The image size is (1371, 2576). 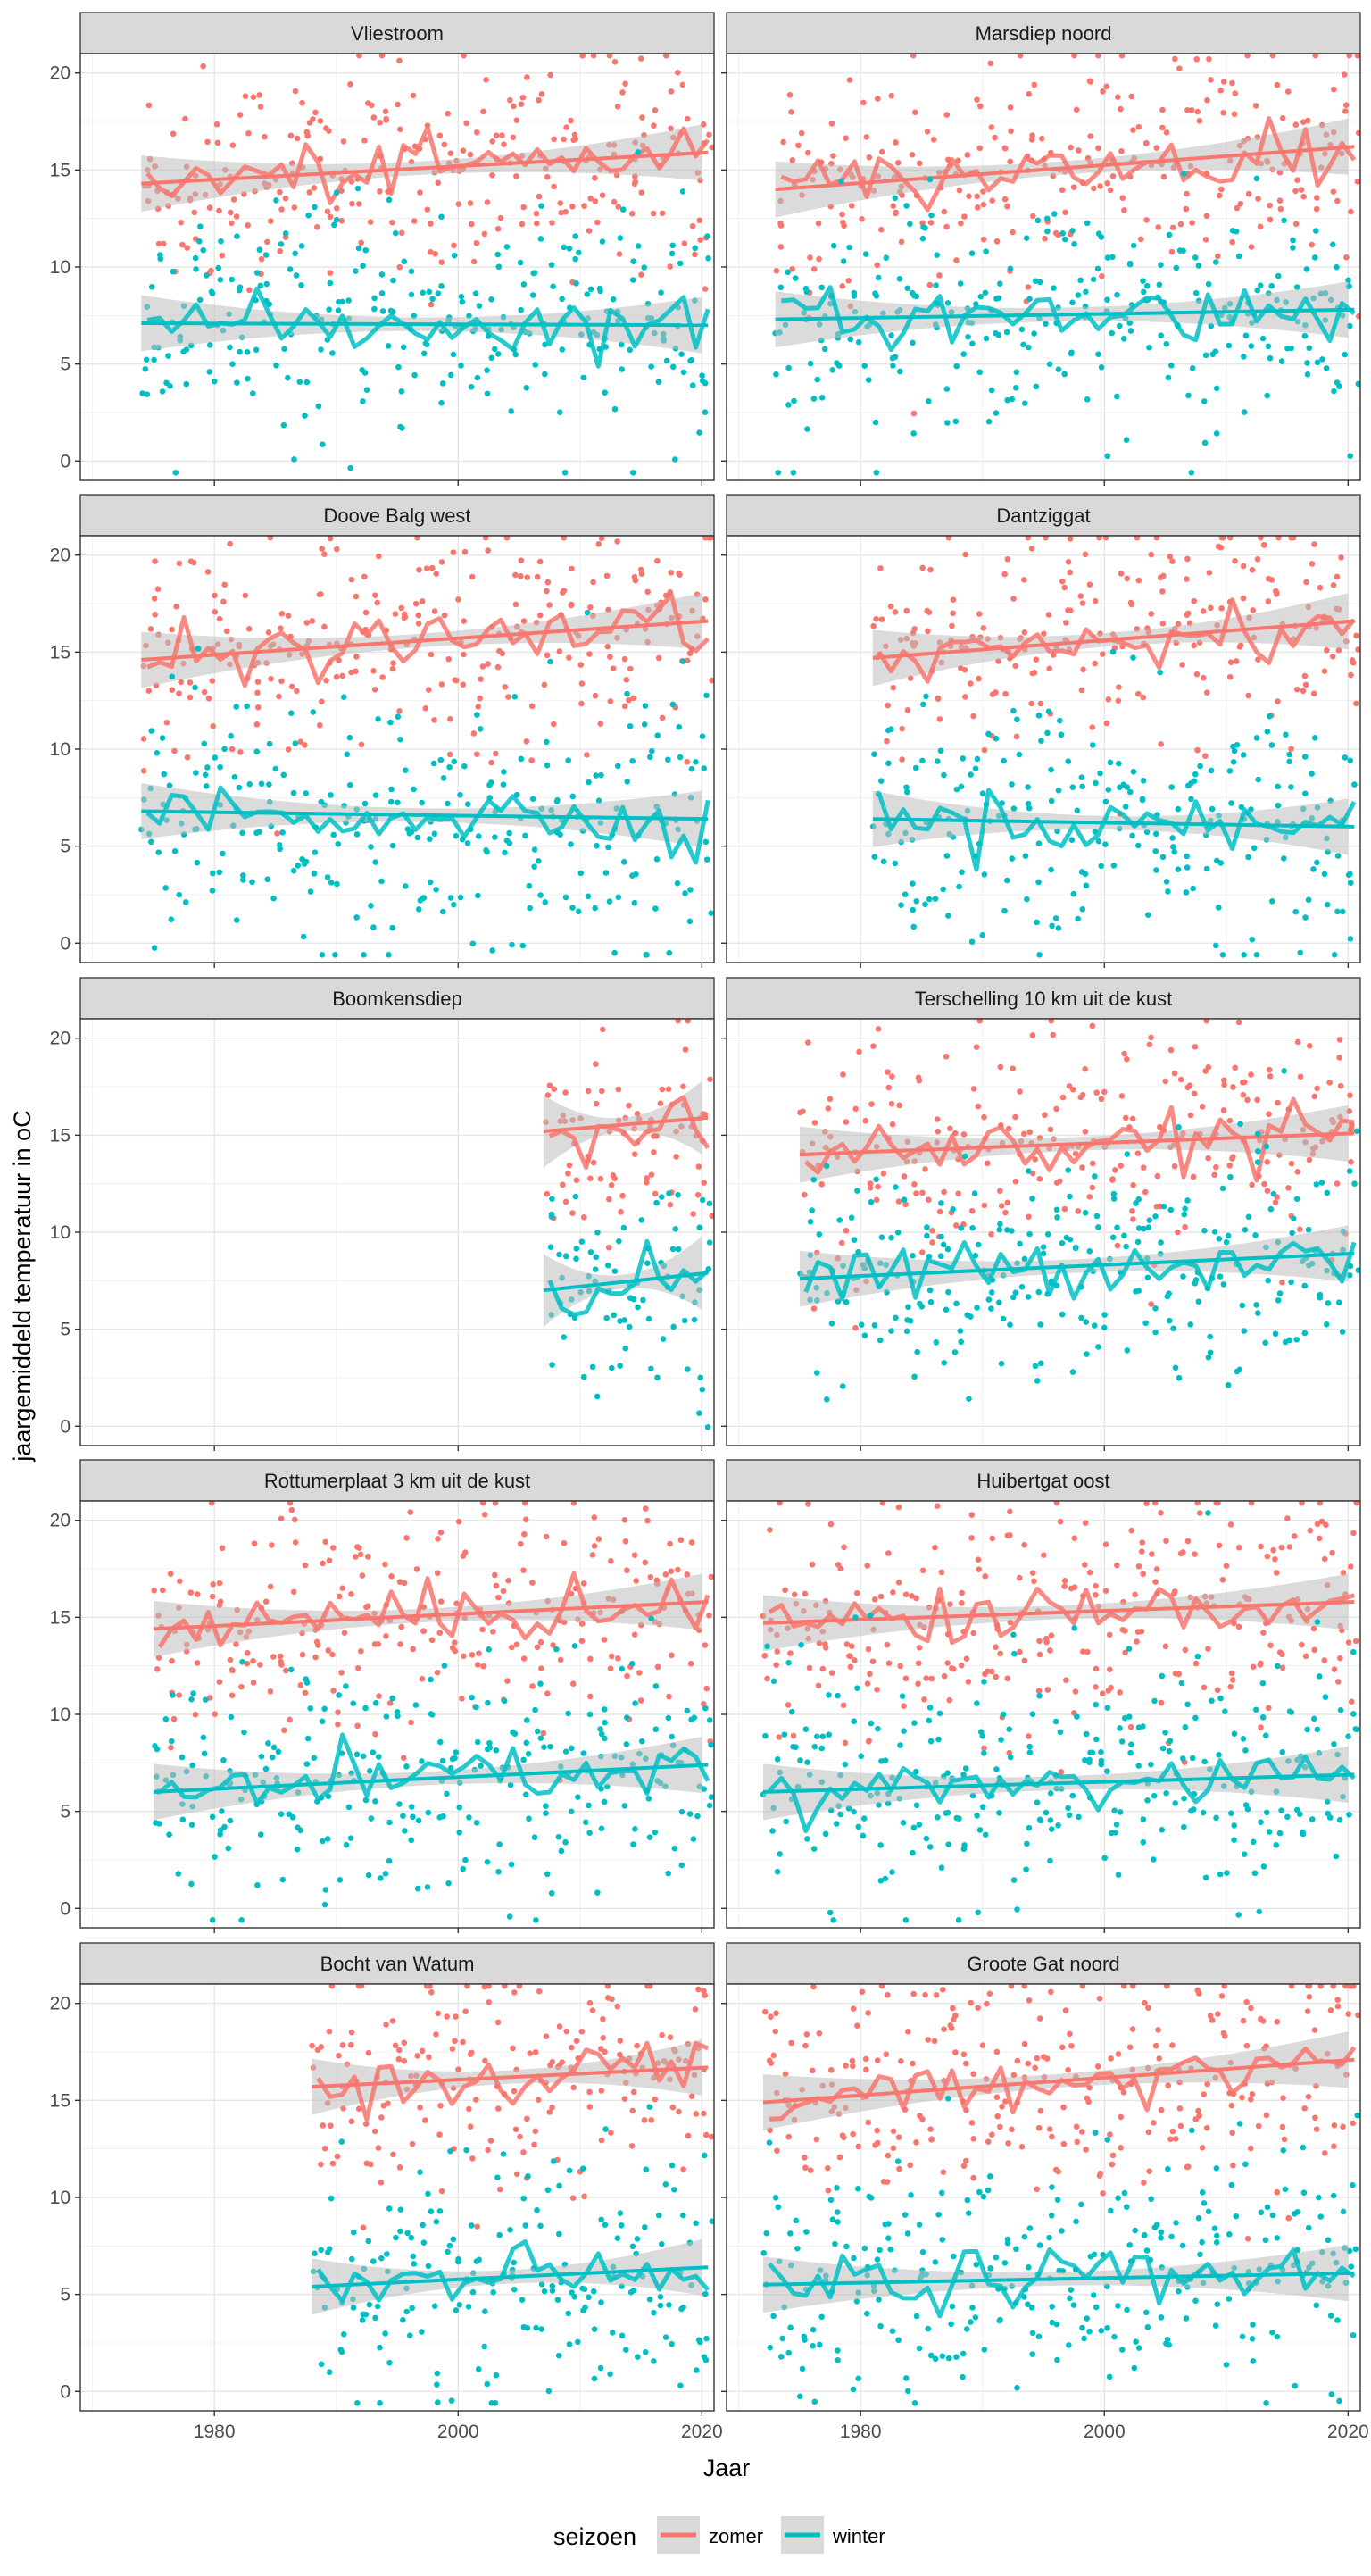 I want to click on y-tick-label: 0, so click(x=65, y=943).